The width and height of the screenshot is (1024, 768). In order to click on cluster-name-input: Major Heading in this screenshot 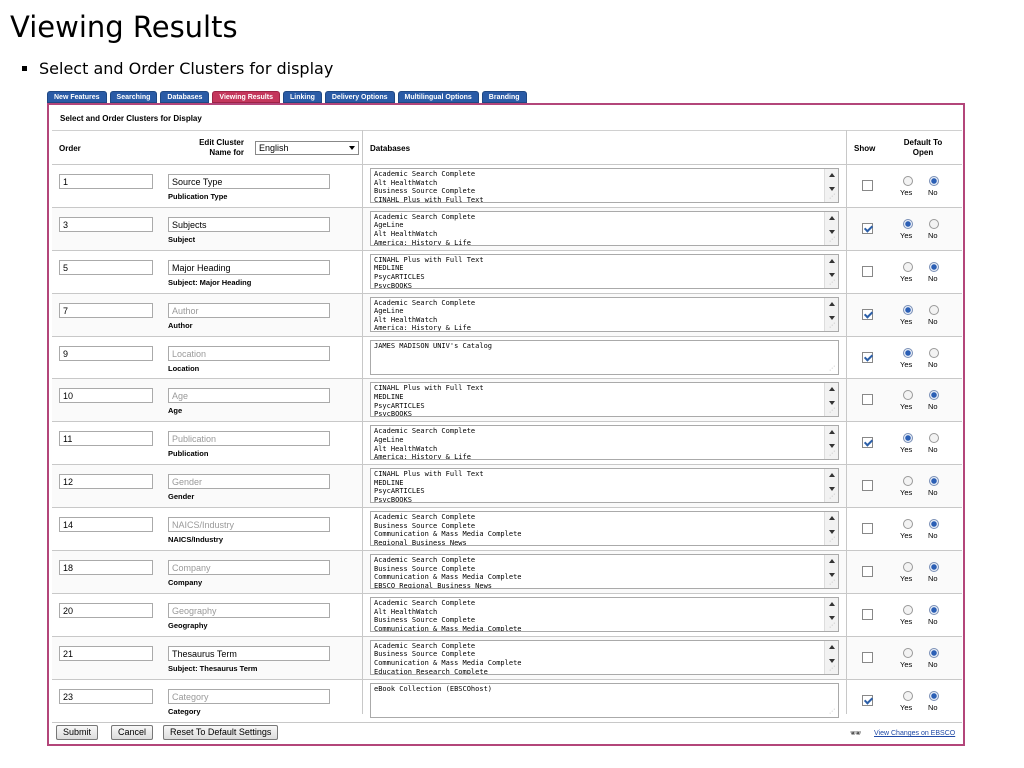, I will do `click(249, 267)`.